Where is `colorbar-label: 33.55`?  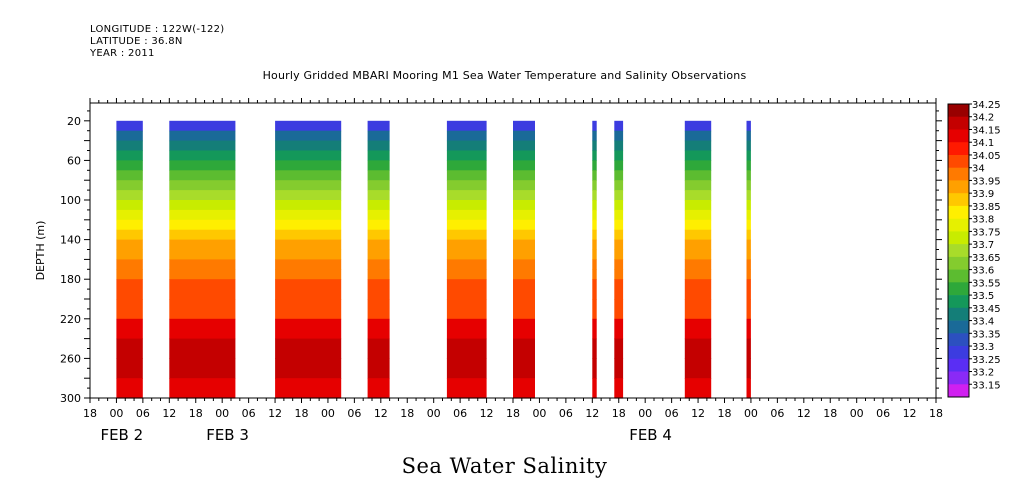
colorbar-label: 33.55 is located at coordinates (986, 283).